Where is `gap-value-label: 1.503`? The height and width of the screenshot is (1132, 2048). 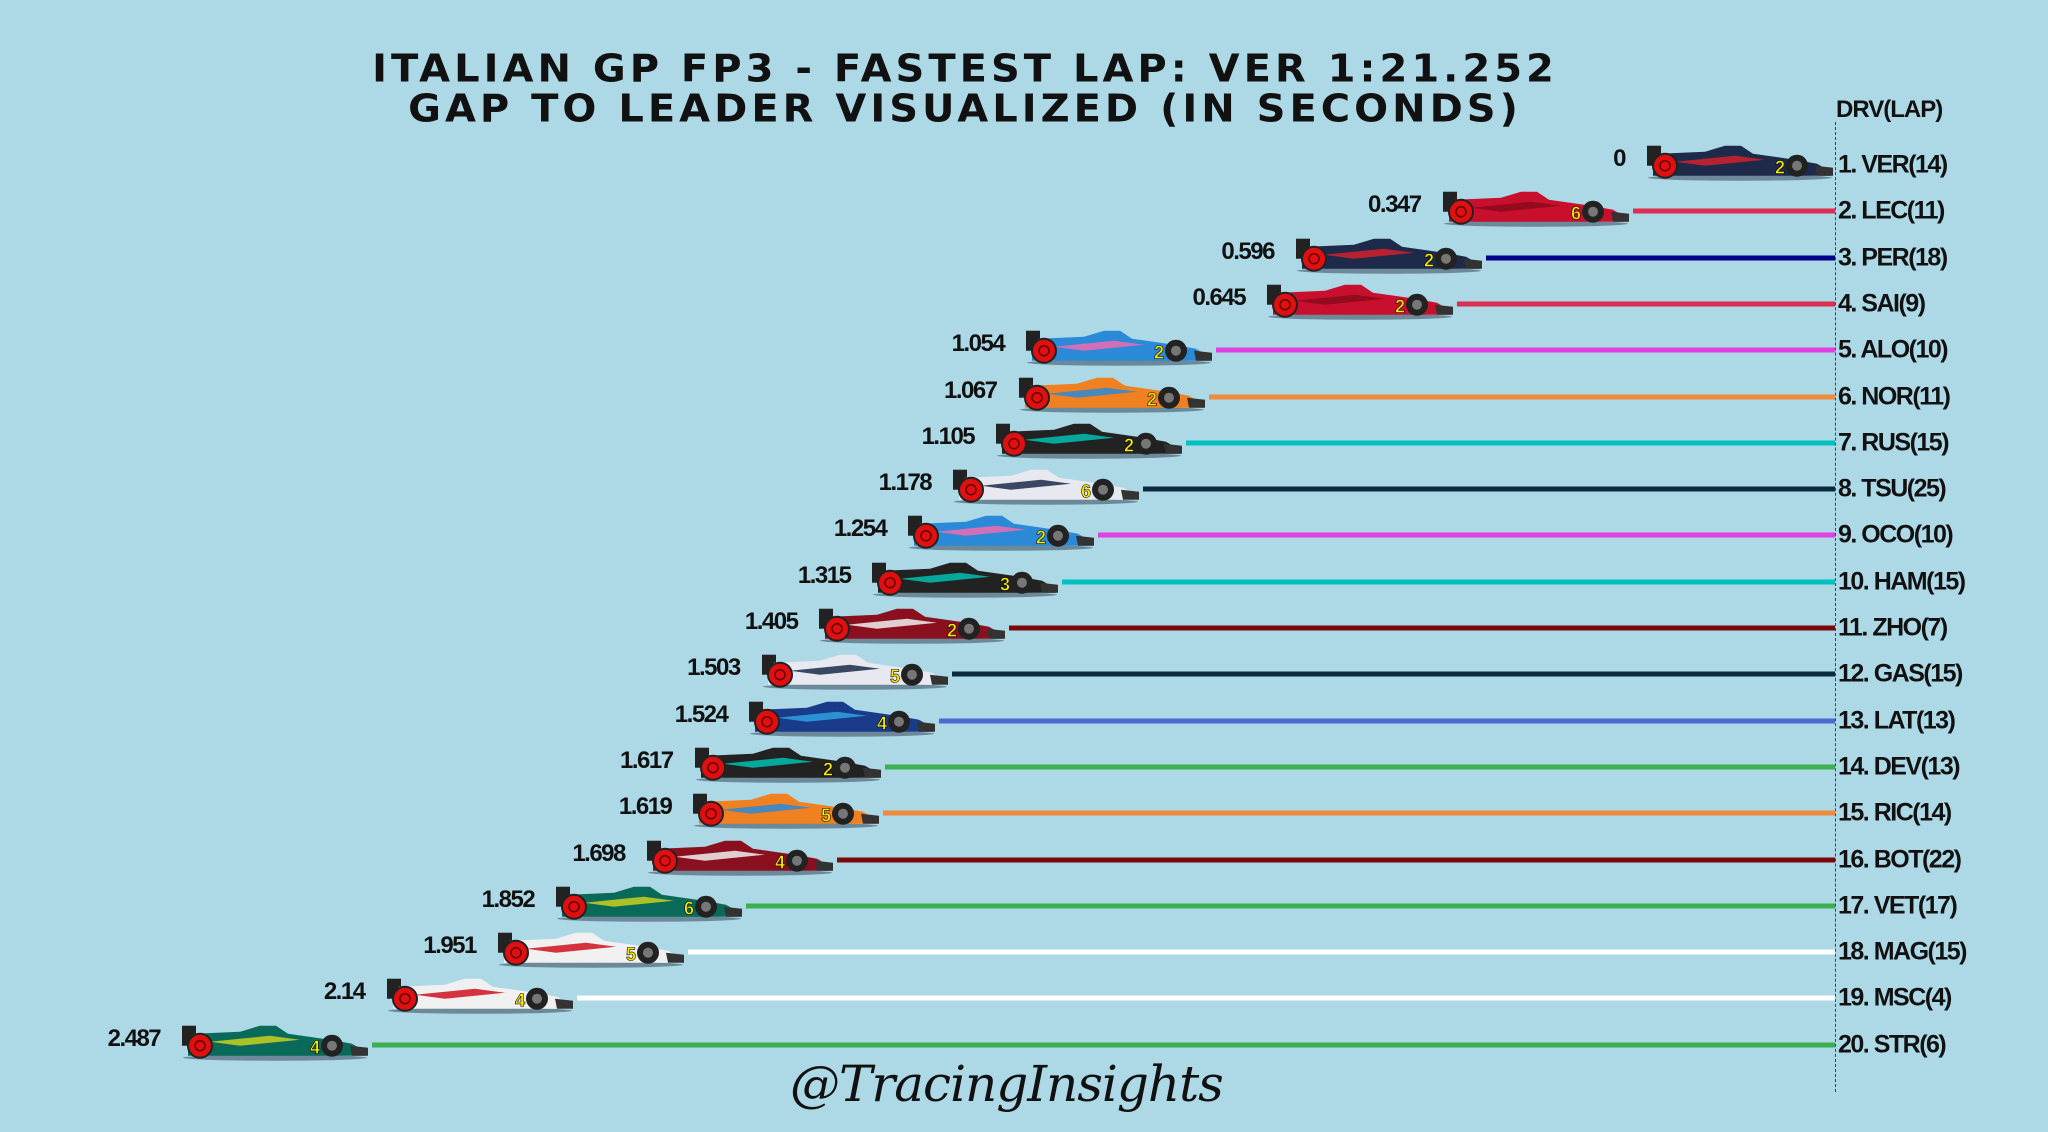
gap-value-label: 1.503 is located at coordinates (714, 668).